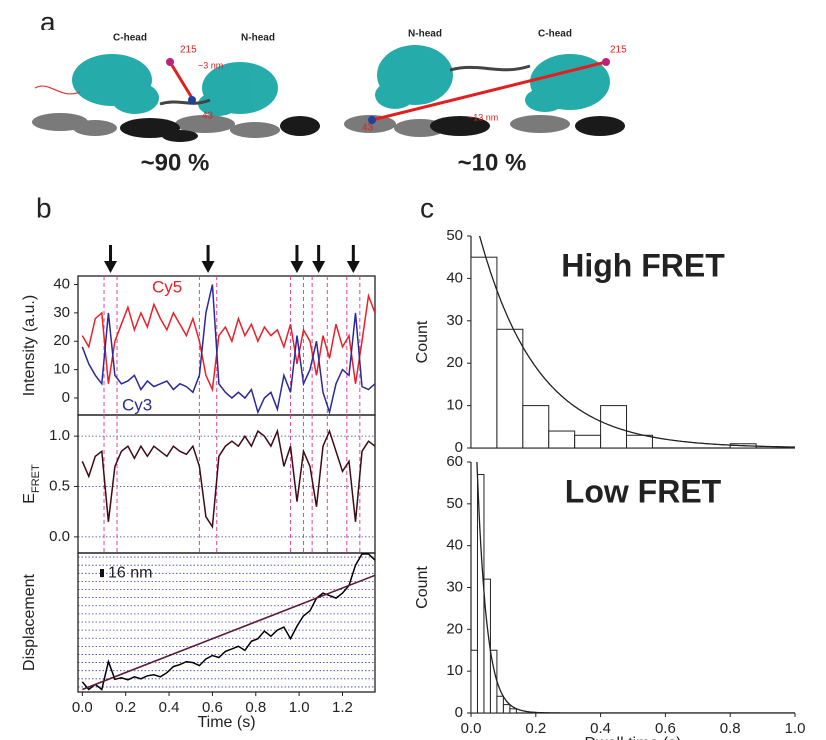 The width and height of the screenshot is (826, 740). I want to click on x-axis-label: Dwell time (s), so click(633, 737).